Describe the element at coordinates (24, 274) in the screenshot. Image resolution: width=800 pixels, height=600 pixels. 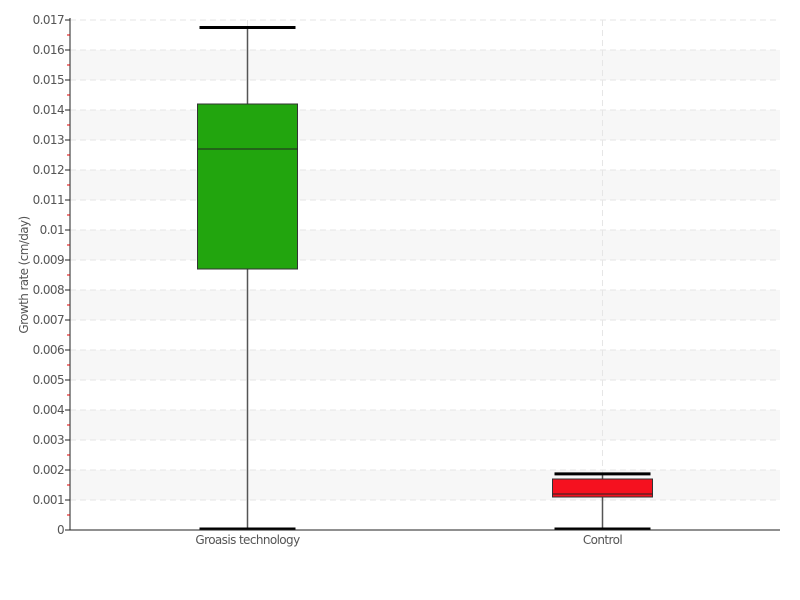
I see `y-axis-title: Growth rate (cm/day)` at that location.